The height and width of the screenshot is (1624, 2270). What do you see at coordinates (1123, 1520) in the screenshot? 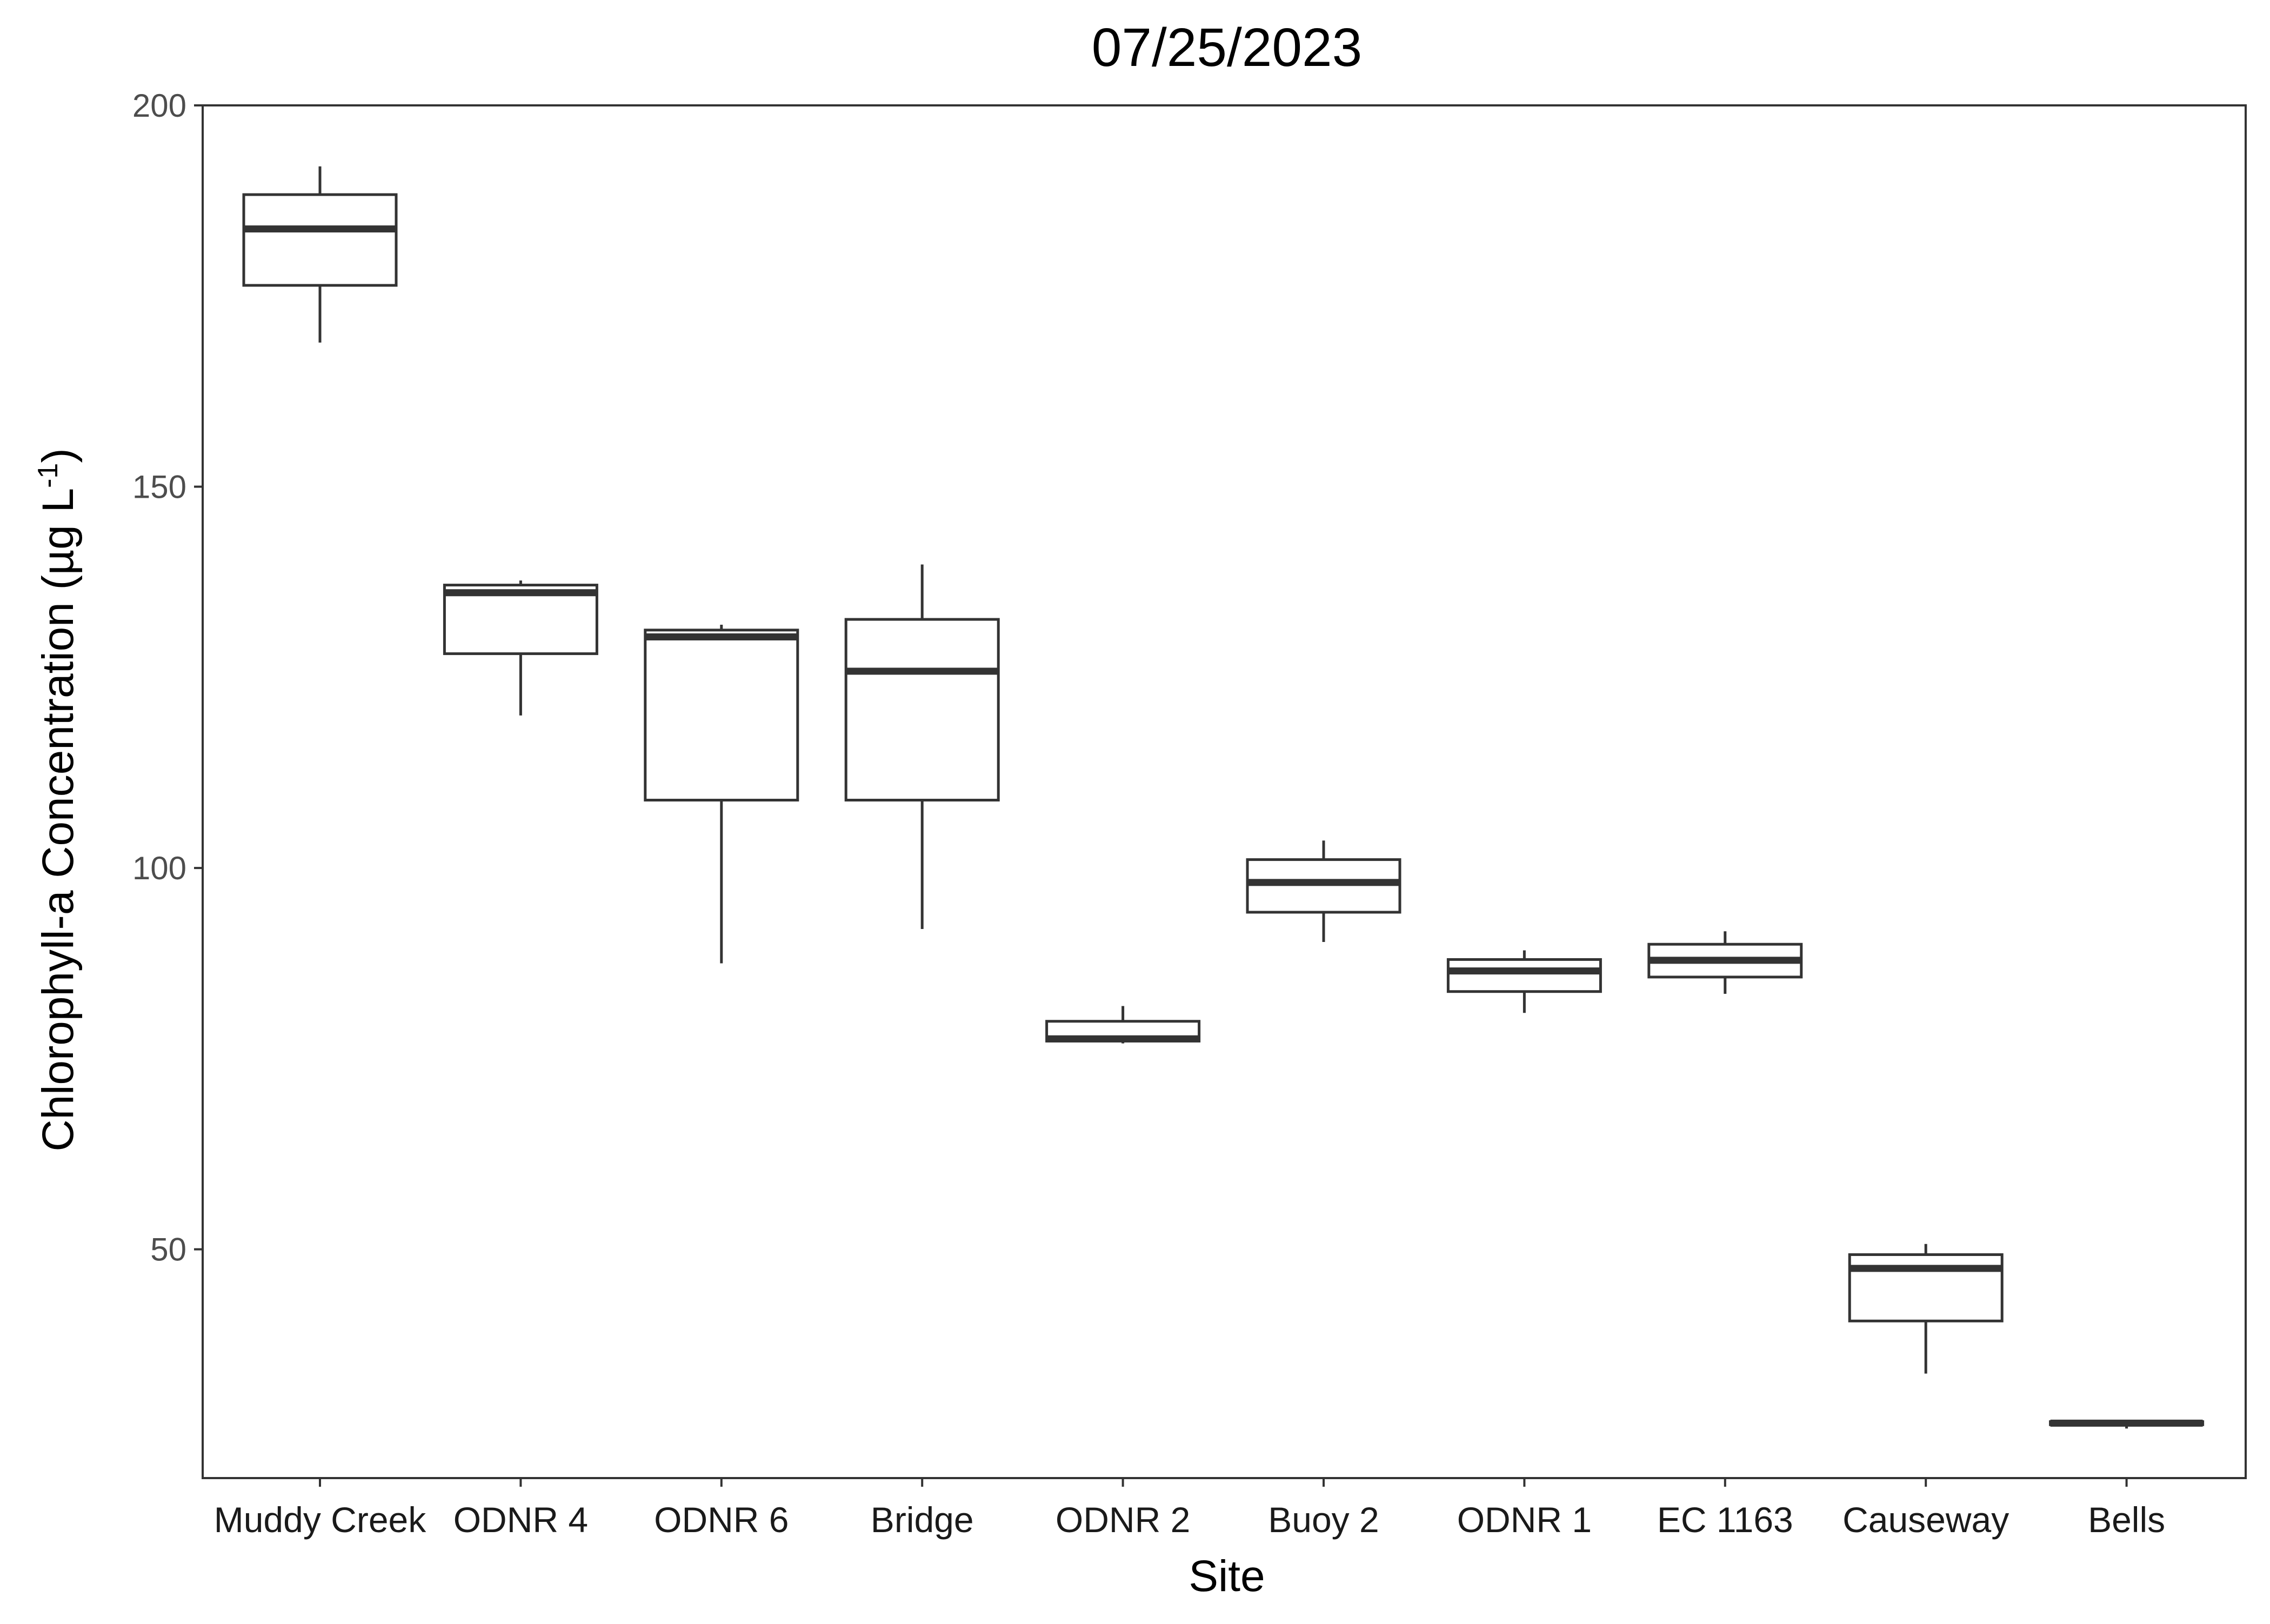
I see `x-tick-label: ODNR 2` at bounding box center [1123, 1520].